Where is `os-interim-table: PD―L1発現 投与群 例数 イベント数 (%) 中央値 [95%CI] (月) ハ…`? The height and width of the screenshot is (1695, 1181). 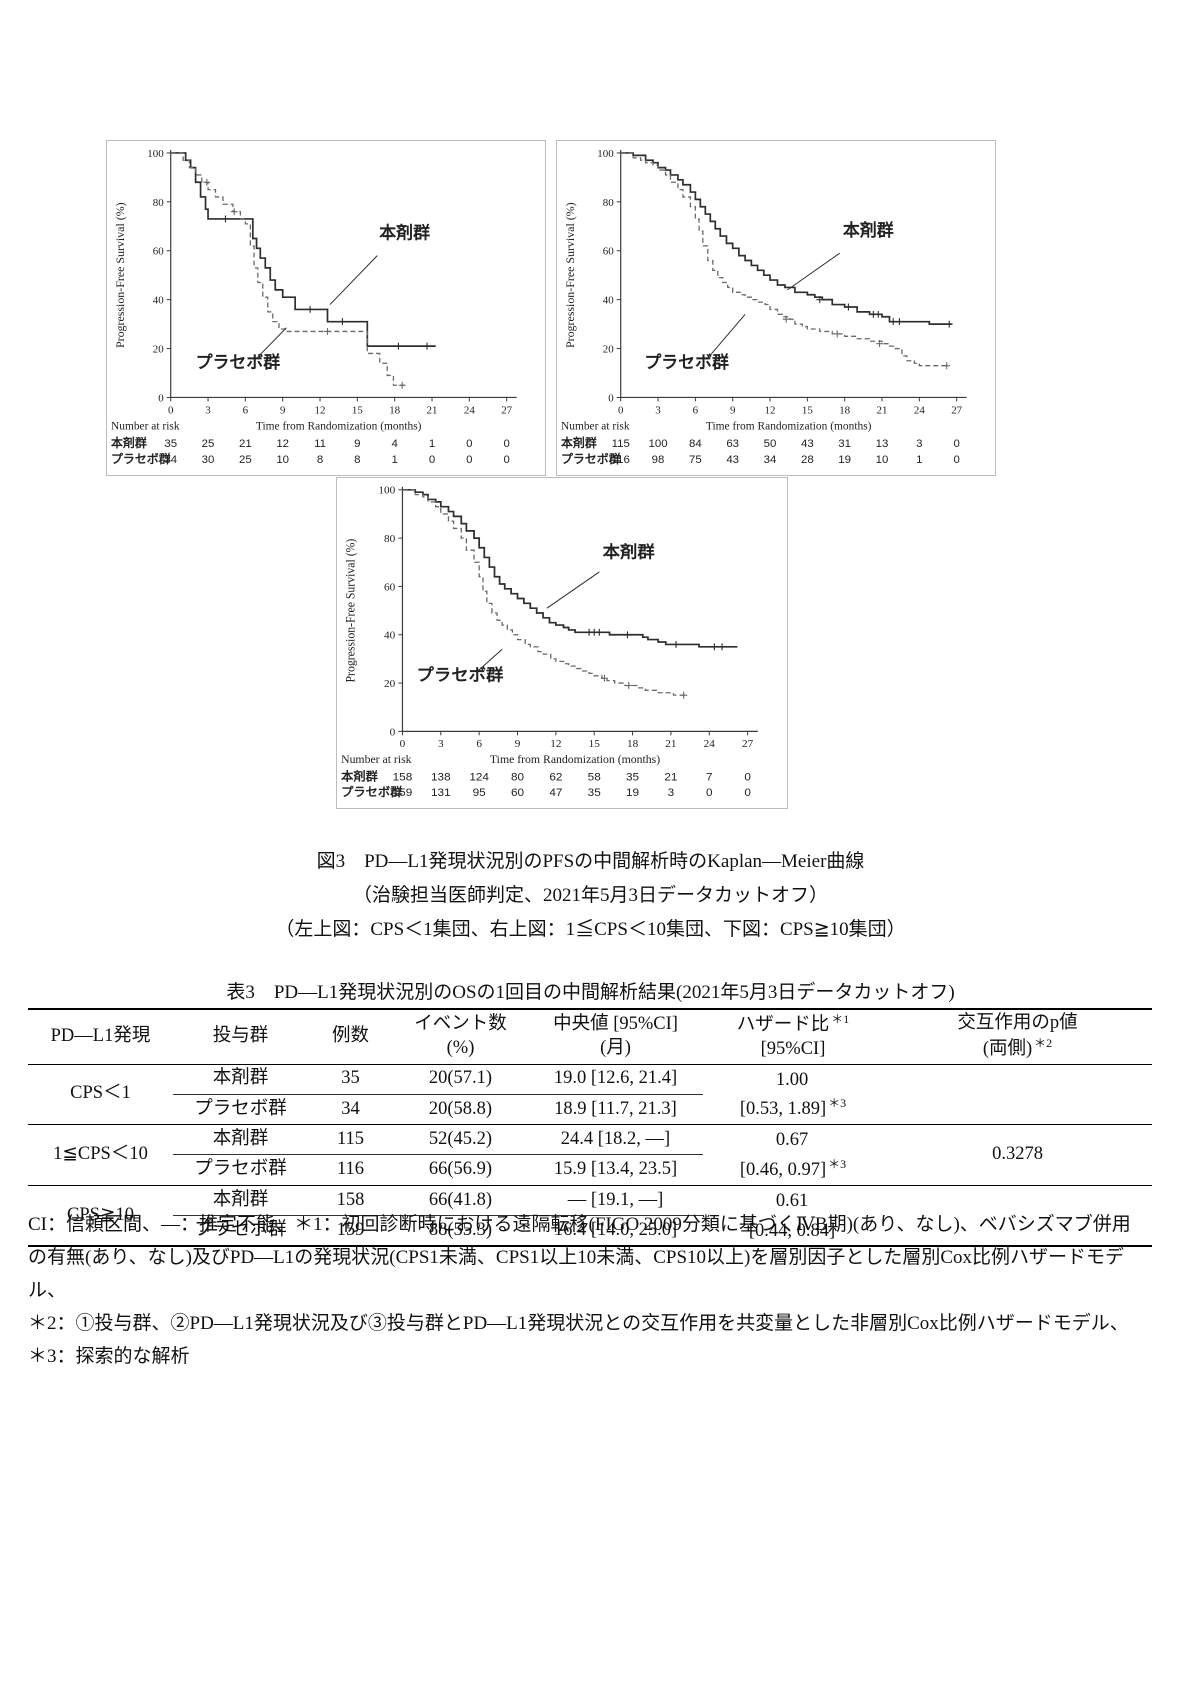 os-interim-table: PD―L1発現 投与群 例数 イベント数 (%) 中央値 [95%CI] (月) ハ… is located at coordinates (590, 1128).